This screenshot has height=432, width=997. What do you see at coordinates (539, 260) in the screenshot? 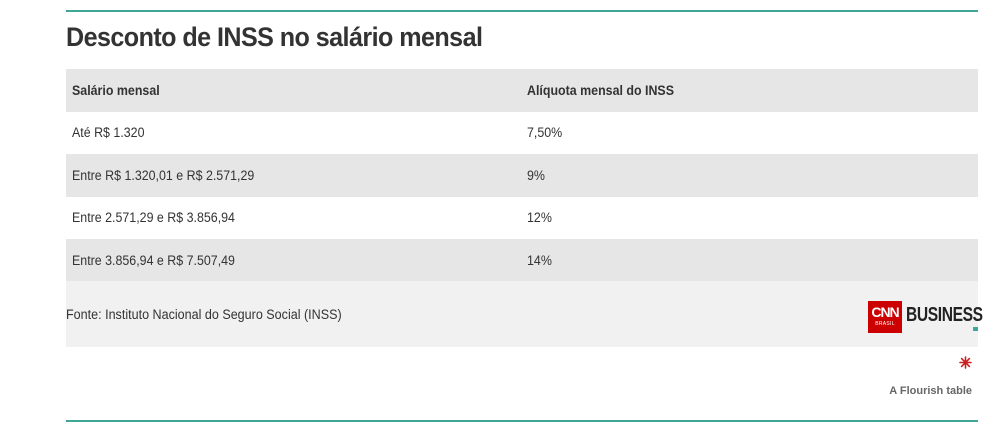
I see `rate-cell: 14%` at bounding box center [539, 260].